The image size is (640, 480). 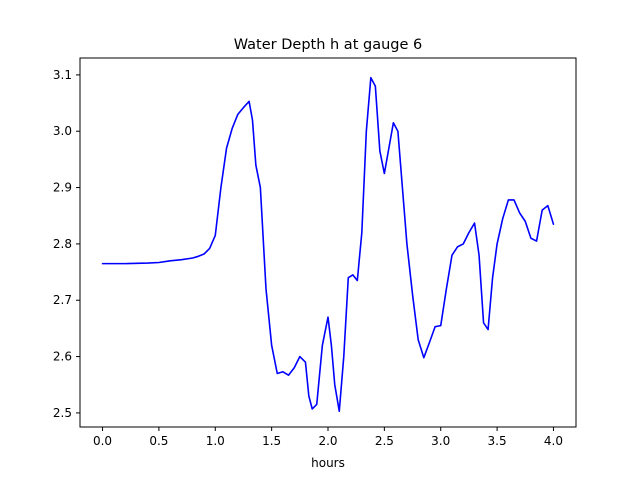 I want to click on y-axis: 2.5 2.6 2.7 2.8 2.9 3.0 3.1, so click(x=66, y=244).